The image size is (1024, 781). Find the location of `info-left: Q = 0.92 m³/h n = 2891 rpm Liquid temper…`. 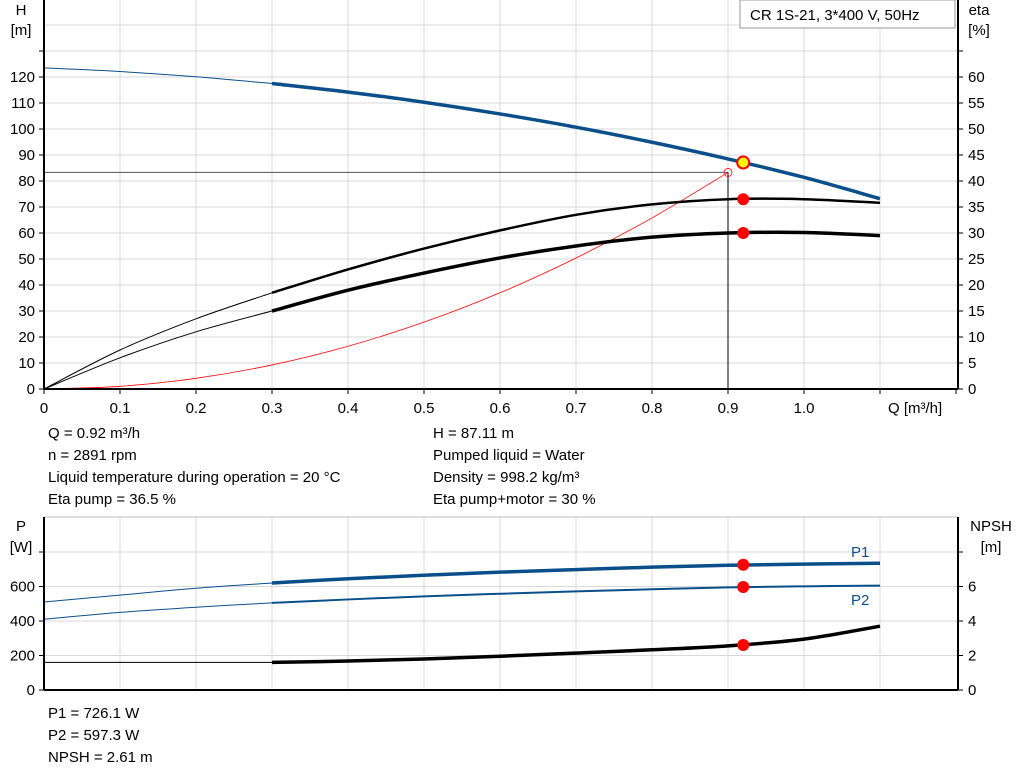

info-left: Q = 0.92 m³/h n = 2891 rpm Liquid temper… is located at coordinates (194, 467).